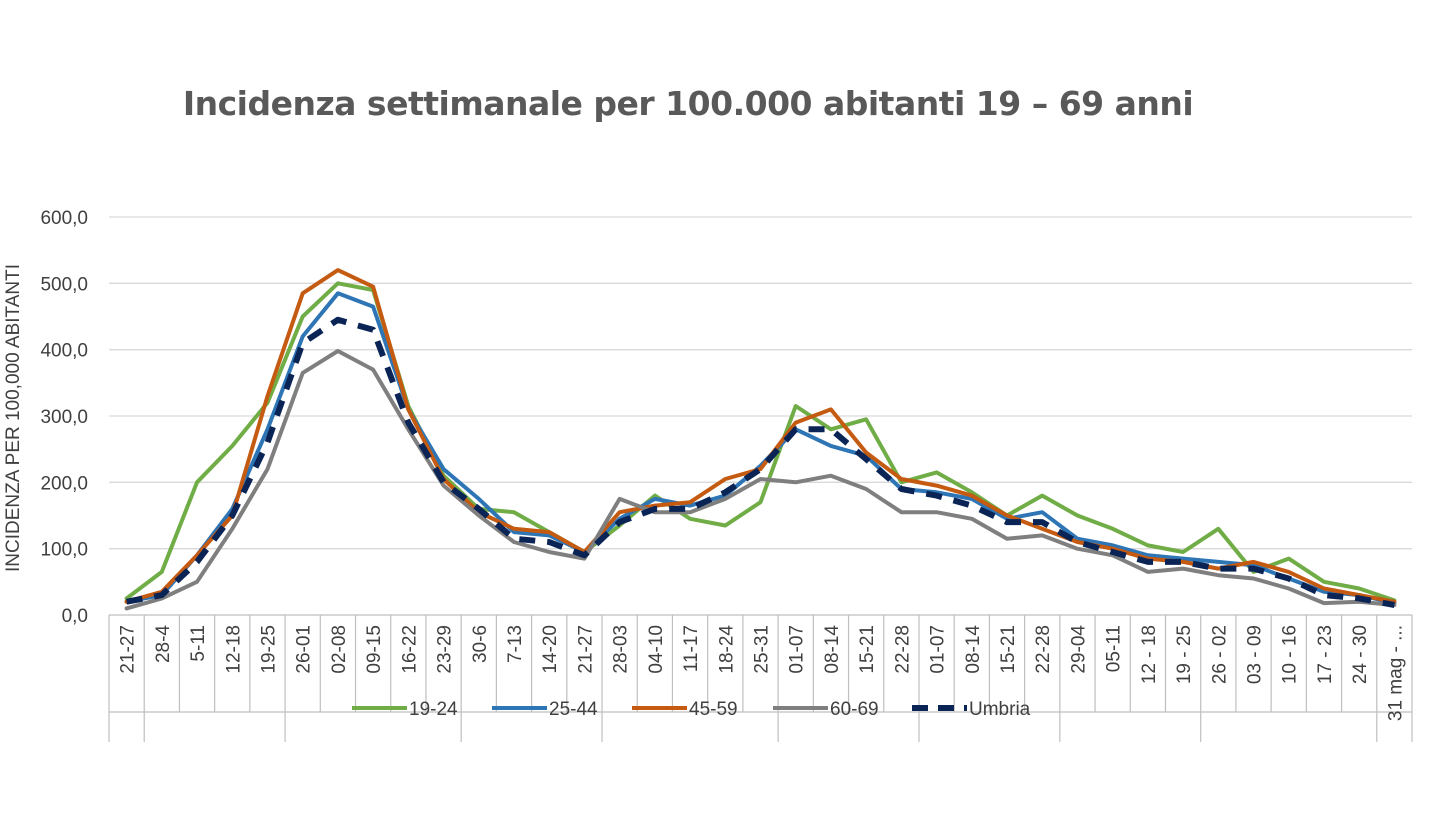  I want to click on y-tick-label: 300,0, so click(64, 417).